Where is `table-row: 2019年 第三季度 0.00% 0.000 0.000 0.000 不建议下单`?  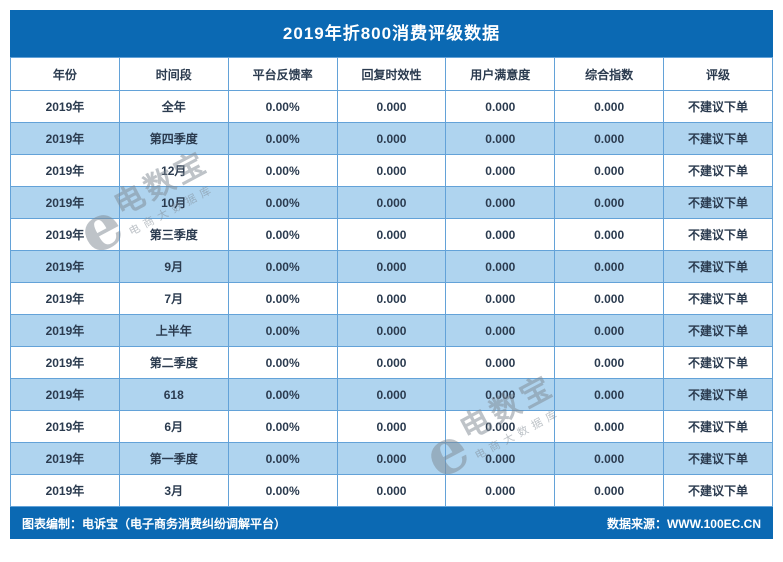
table-row: 2019年 第三季度 0.00% 0.000 0.000 0.000 不建议下单 is located at coordinates (391, 234).